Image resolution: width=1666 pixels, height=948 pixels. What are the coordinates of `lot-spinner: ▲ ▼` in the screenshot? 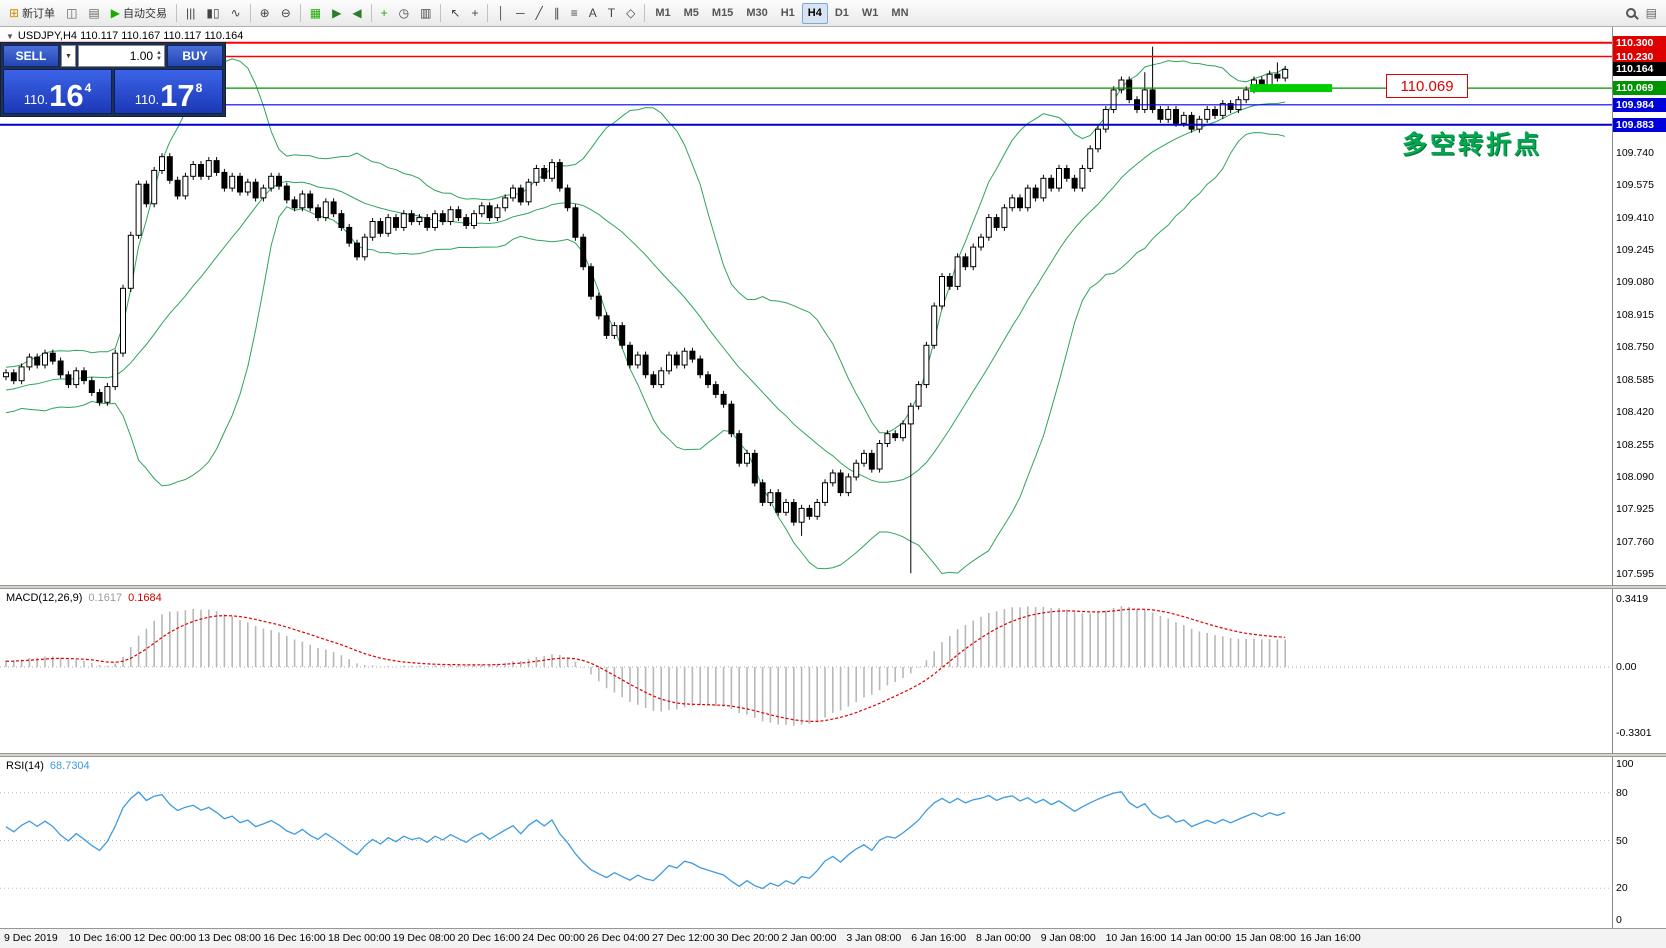 It's located at (159, 56).